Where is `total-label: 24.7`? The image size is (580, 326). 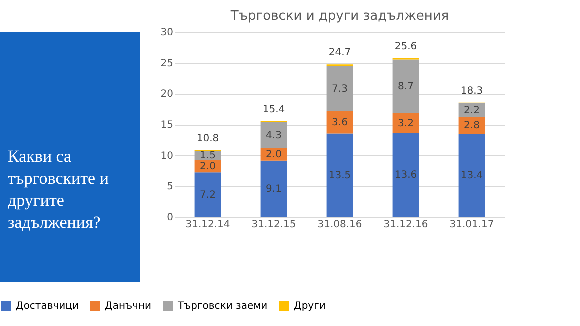
total-label: 24.7 is located at coordinates (340, 53).